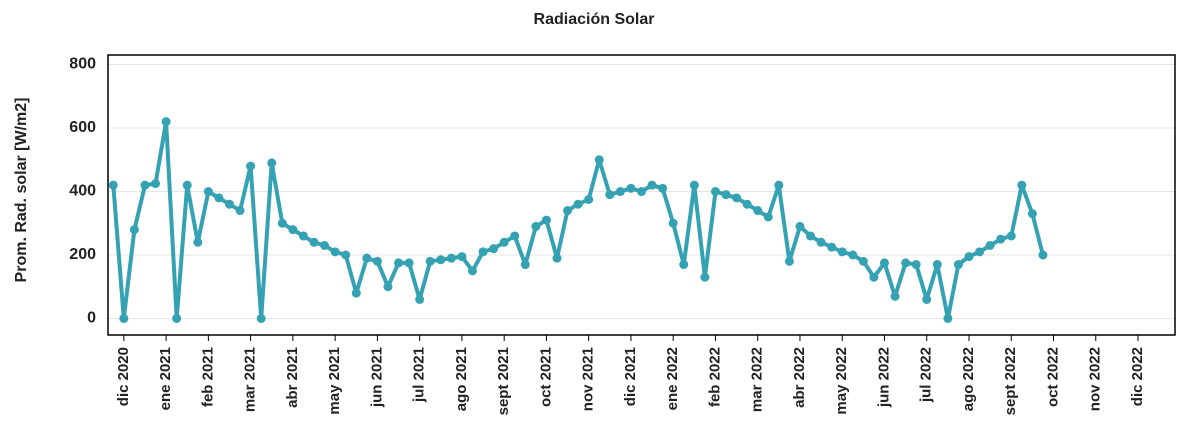 The image size is (1188, 445). Describe the element at coordinates (123, 376) in the screenshot. I see `x-tick-label: dic 2020` at that location.